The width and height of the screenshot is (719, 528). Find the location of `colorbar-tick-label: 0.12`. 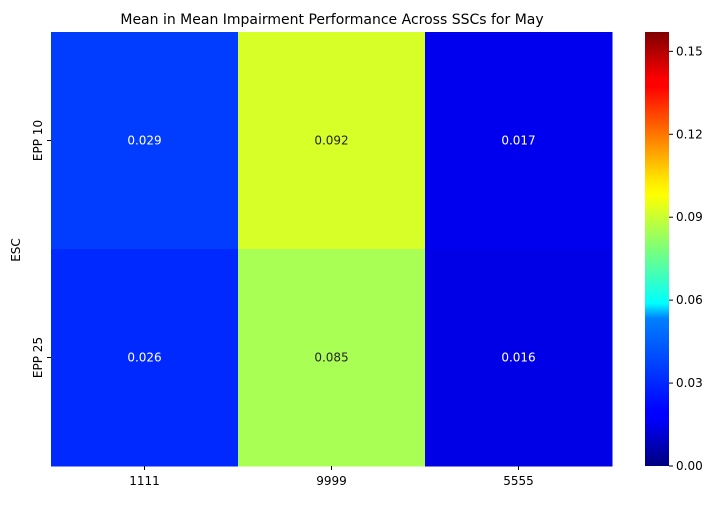

colorbar-tick-label: 0.12 is located at coordinates (689, 134).